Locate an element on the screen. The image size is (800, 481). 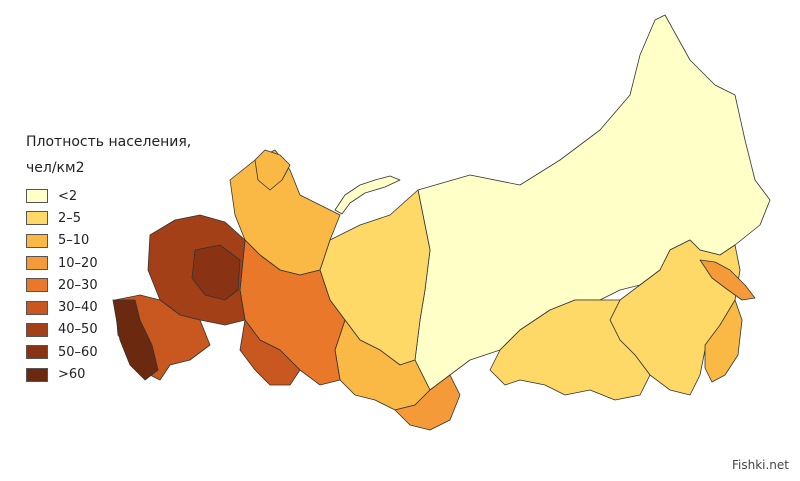
legend-item: <2 is located at coordinates (108, 196).